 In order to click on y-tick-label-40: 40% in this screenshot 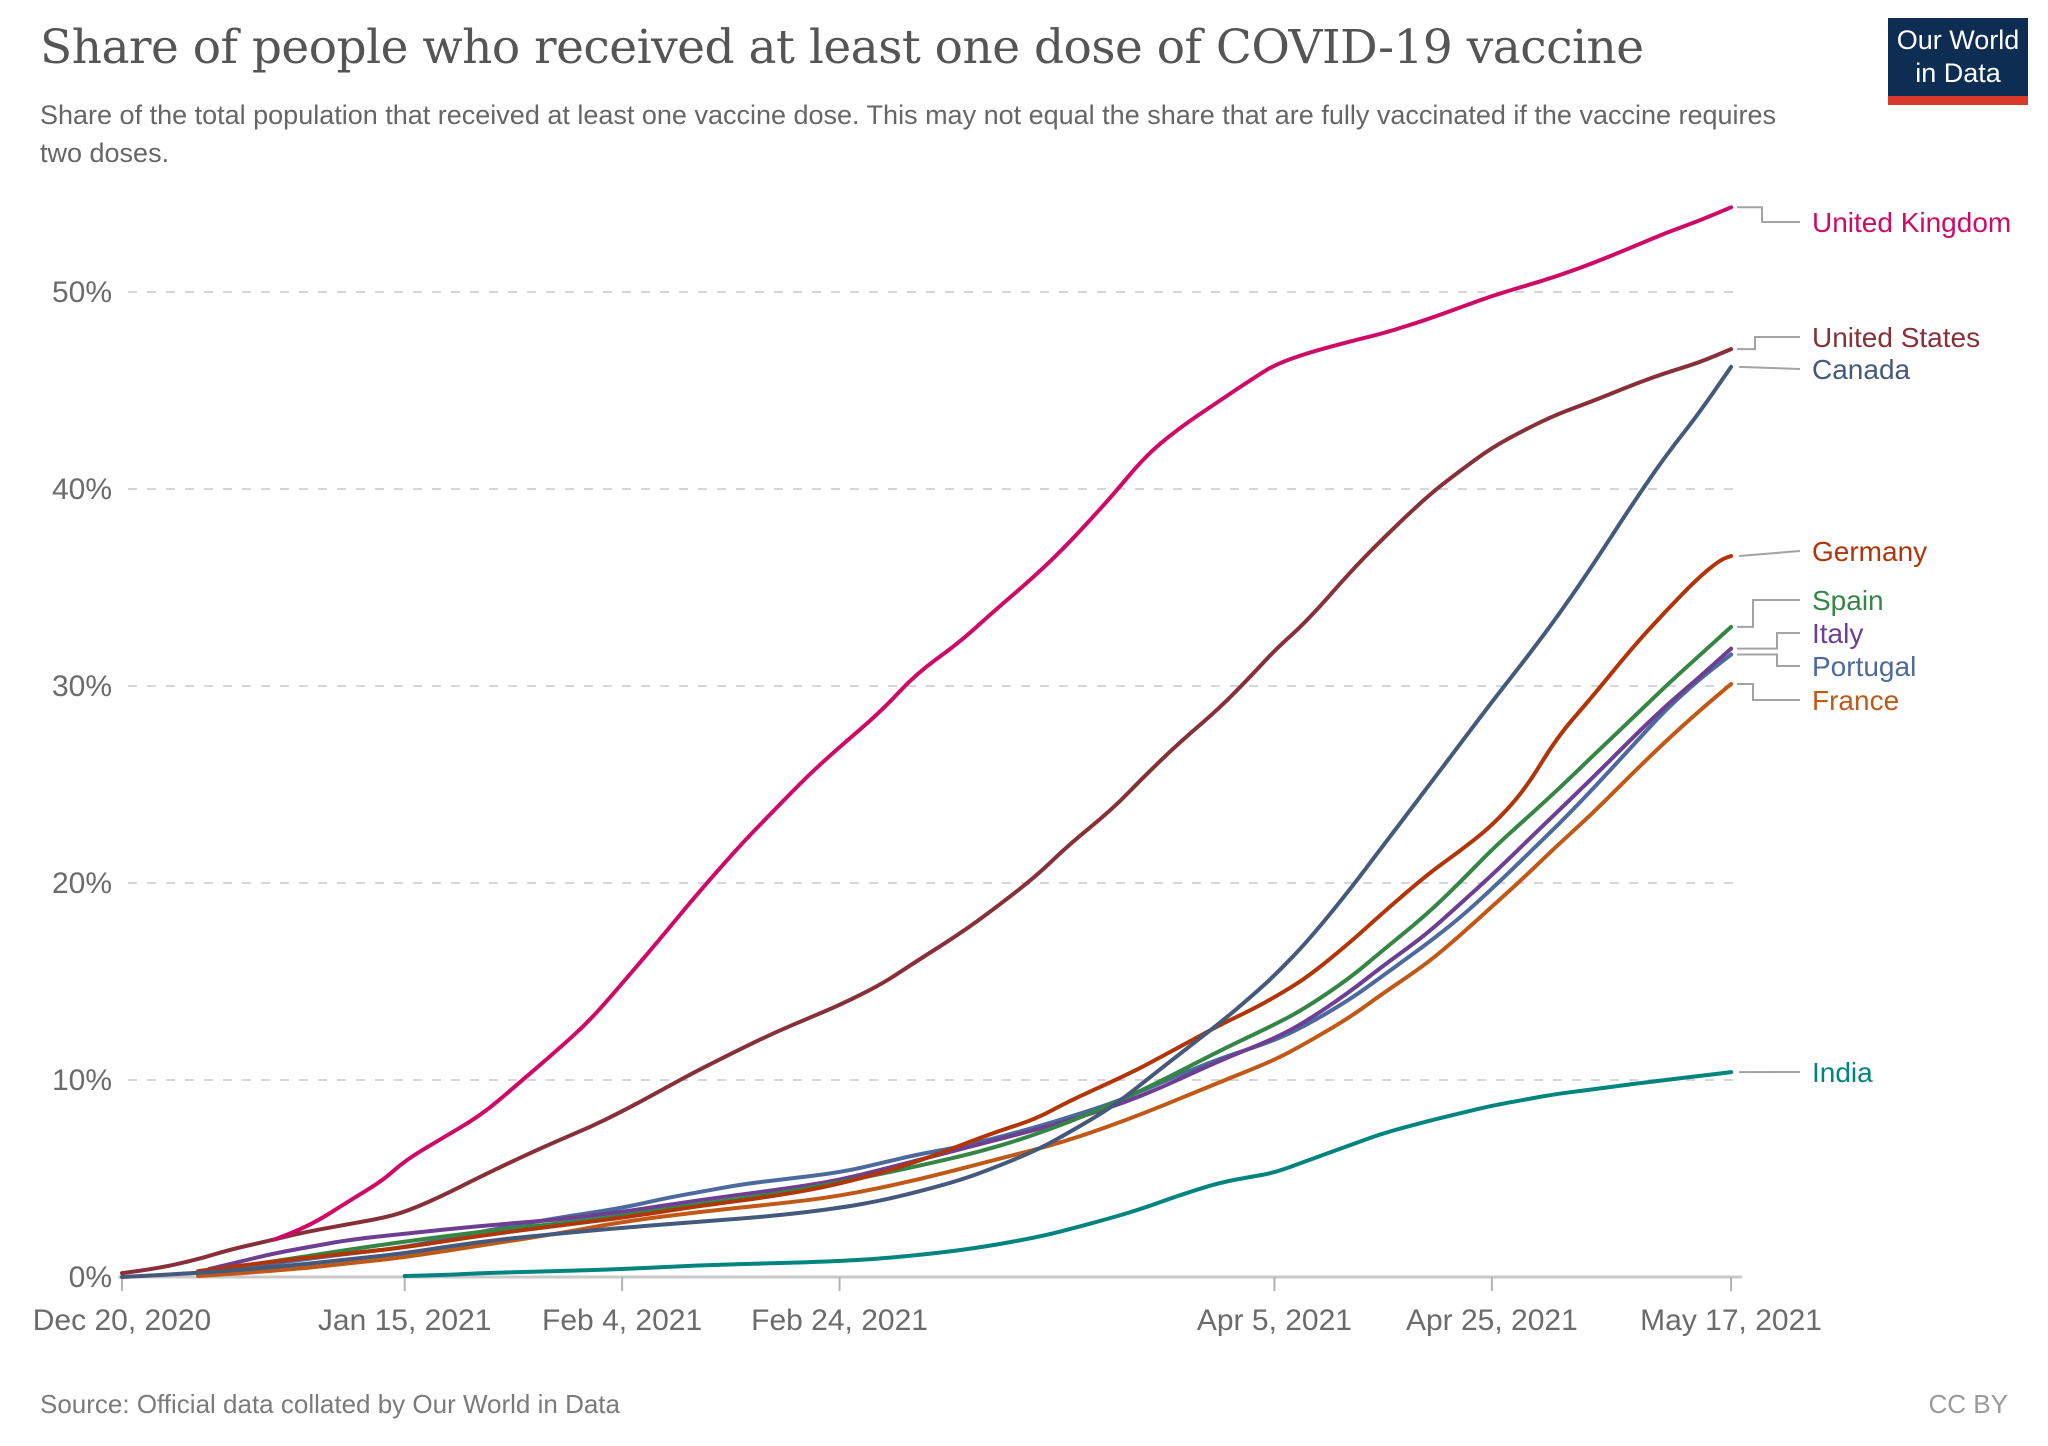, I will do `click(82, 489)`.